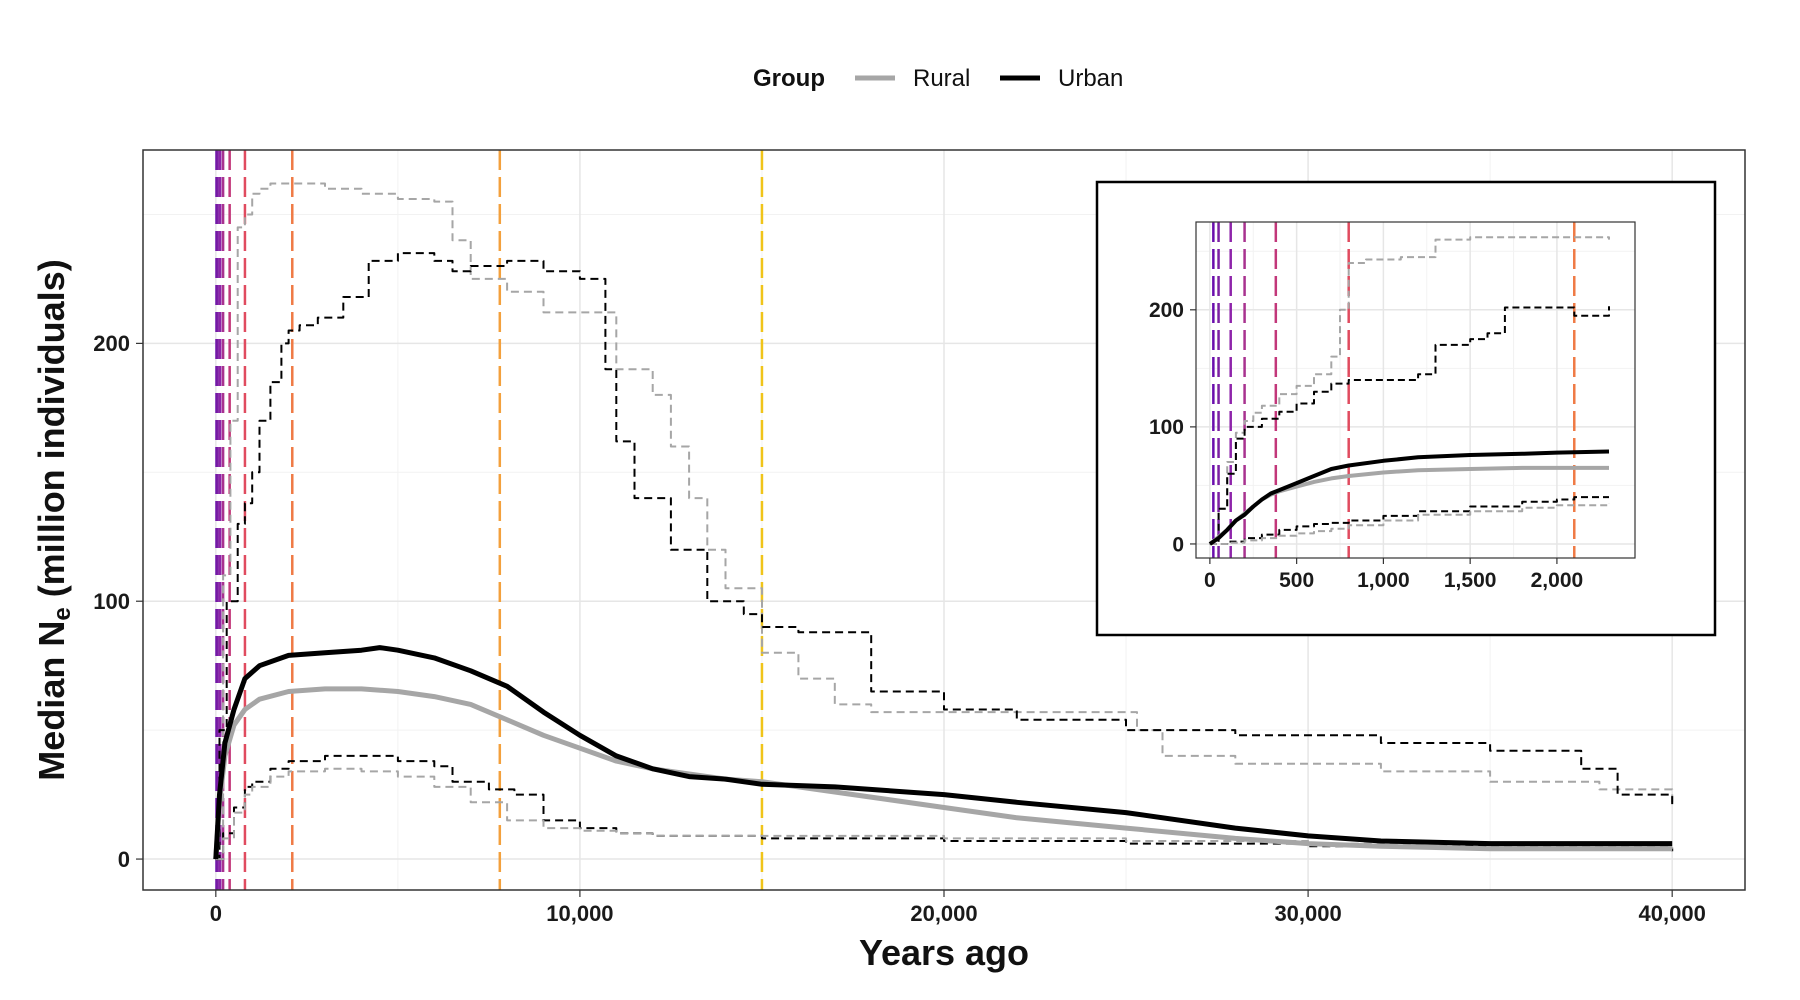 Image resolution: width=1800 pixels, height=1000 pixels. Describe the element at coordinates (941, 78) in the screenshot. I see `legend-label-rural: Rural` at that location.